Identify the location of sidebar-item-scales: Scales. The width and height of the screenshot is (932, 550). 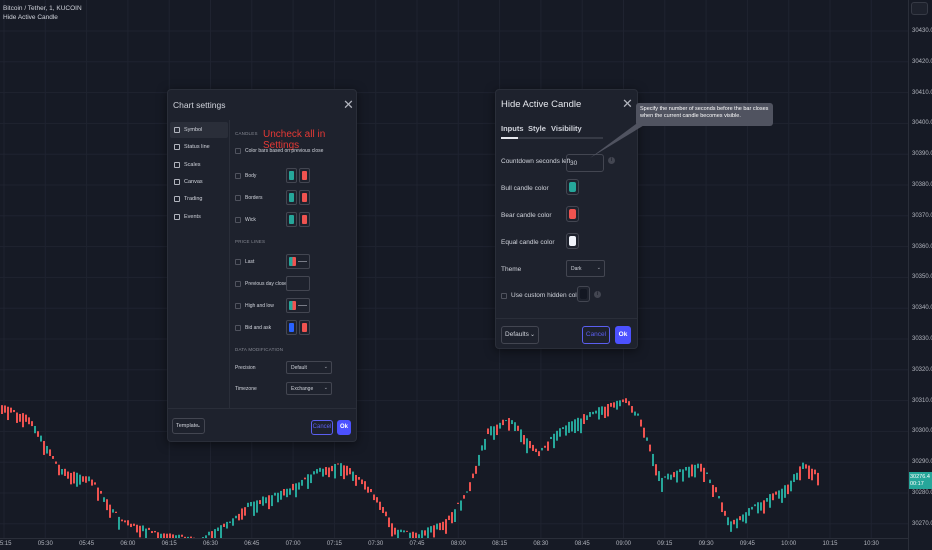
(199, 165).